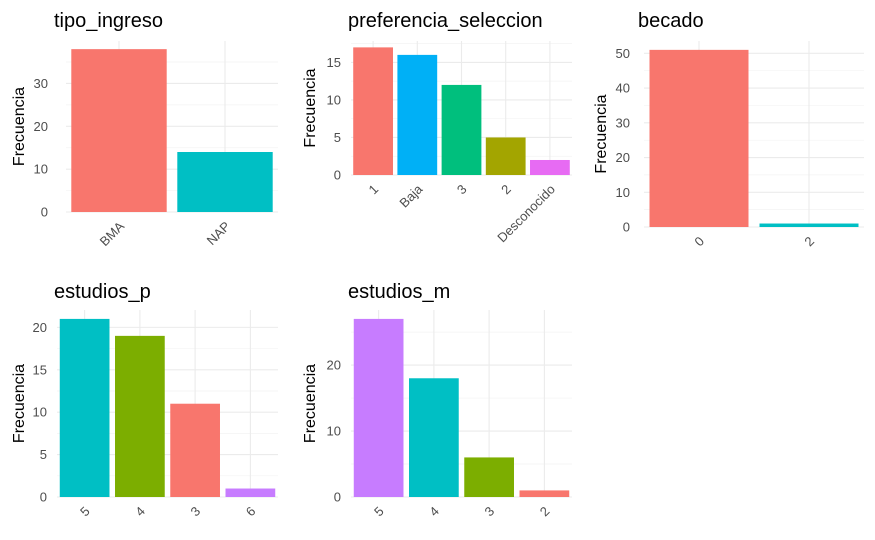 The height and width of the screenshot is (540, 875). Describe the element at coordinates (411, 196) in the screenshot. I see `x-tick-label: Baja` at that location.